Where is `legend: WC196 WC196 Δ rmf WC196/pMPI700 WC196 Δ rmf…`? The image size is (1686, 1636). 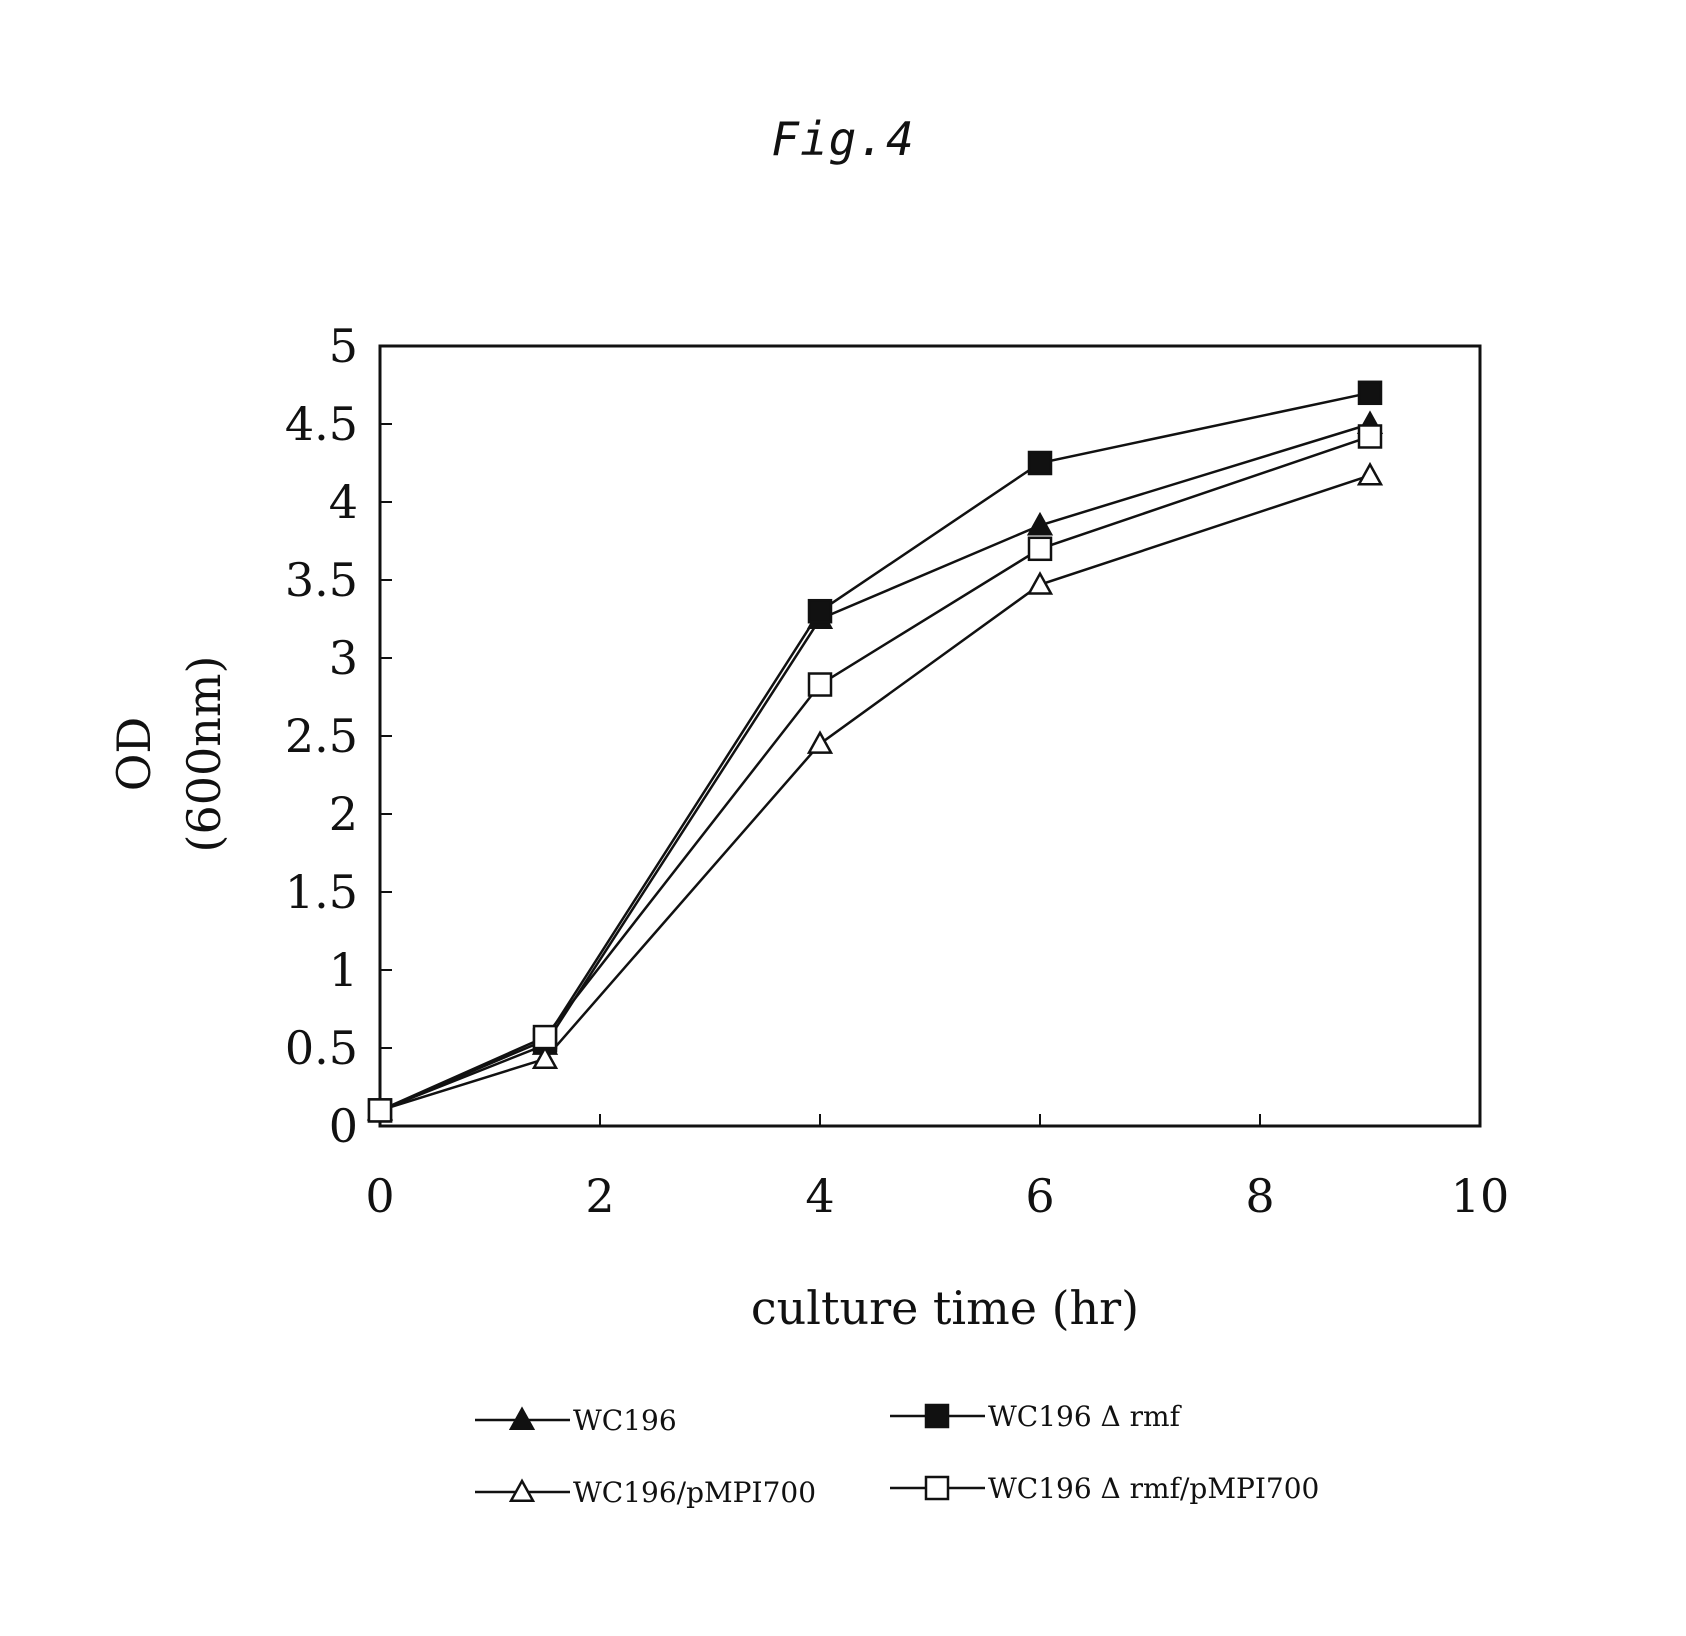 legend: WC196 WC196 Δ rmf WC196/pMPI700 WC196 Δ rmf… is located at coordinates (897, 1454).